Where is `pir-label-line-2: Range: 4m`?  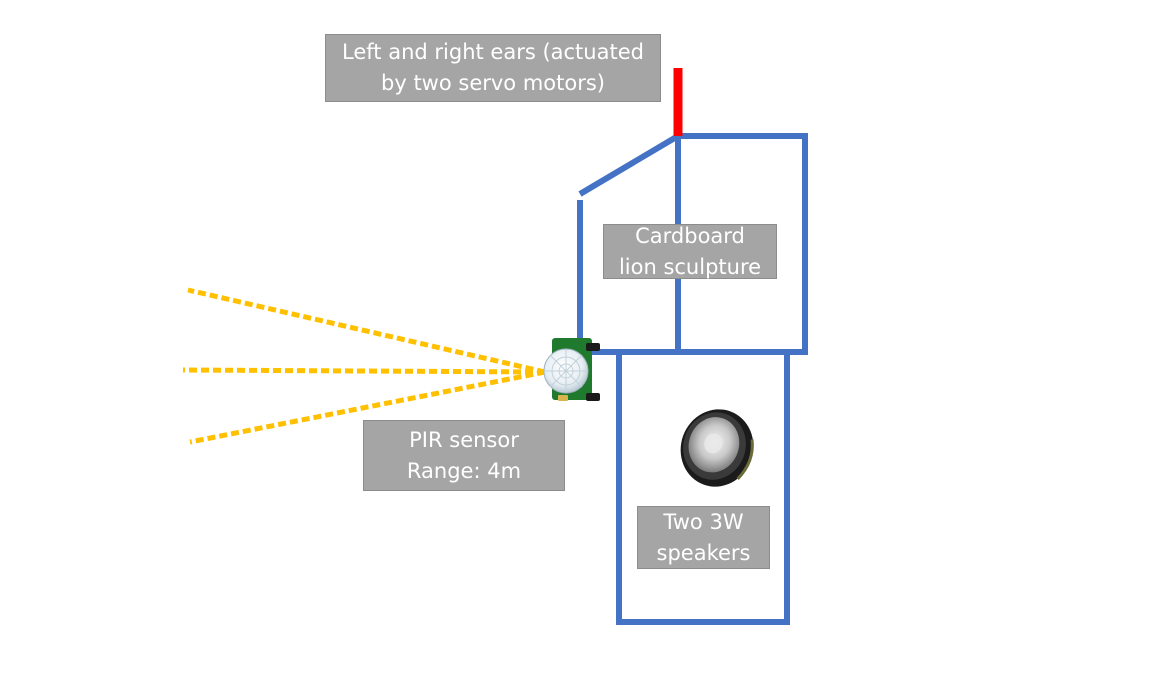
pir-label-line-2: Range: 4m is located at coordinates (464, 470).